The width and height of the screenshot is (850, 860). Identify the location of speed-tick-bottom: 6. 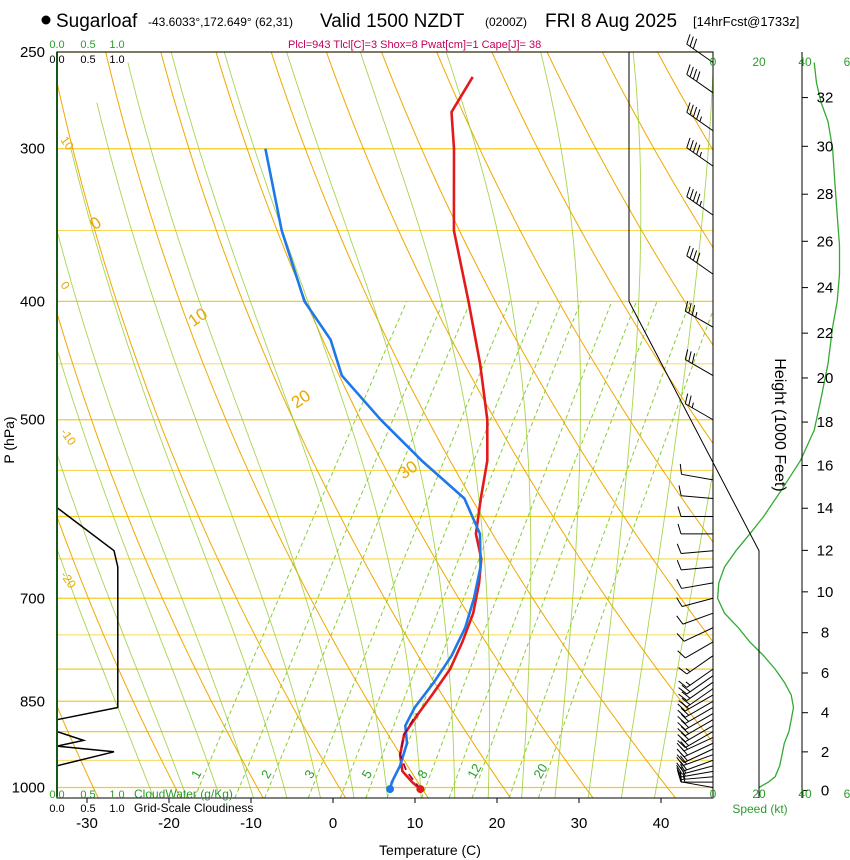
(847, 794).